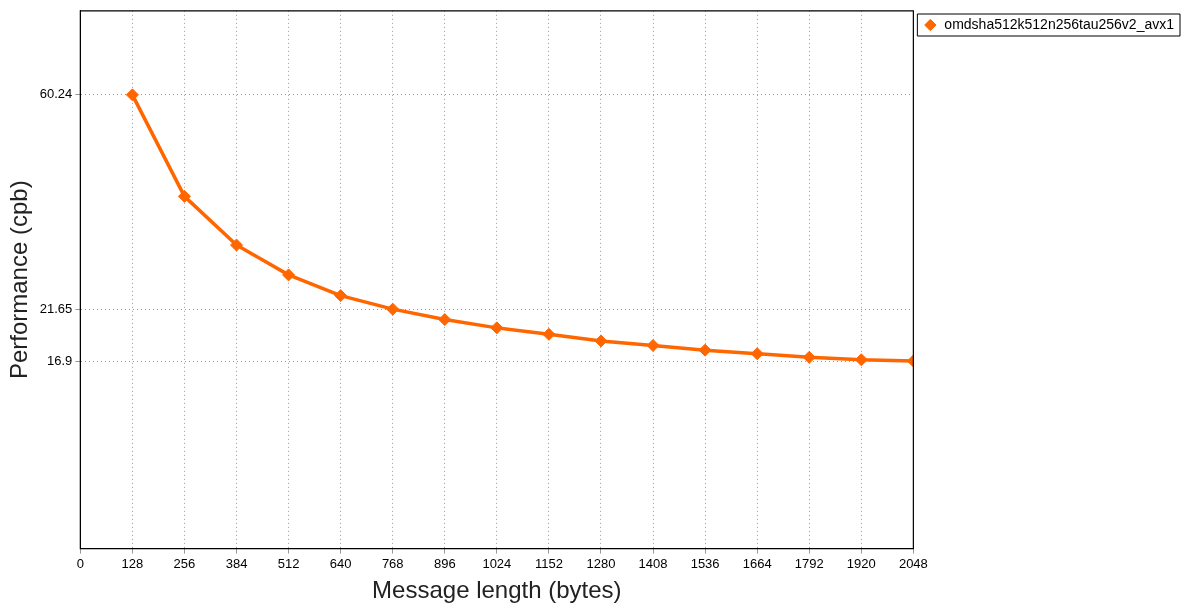 The height and width of the screenshot is (612, 1192). Describe the element at coordinates (809, 563) in the screenshot. I see `x-tick-label: 1792` at that location.